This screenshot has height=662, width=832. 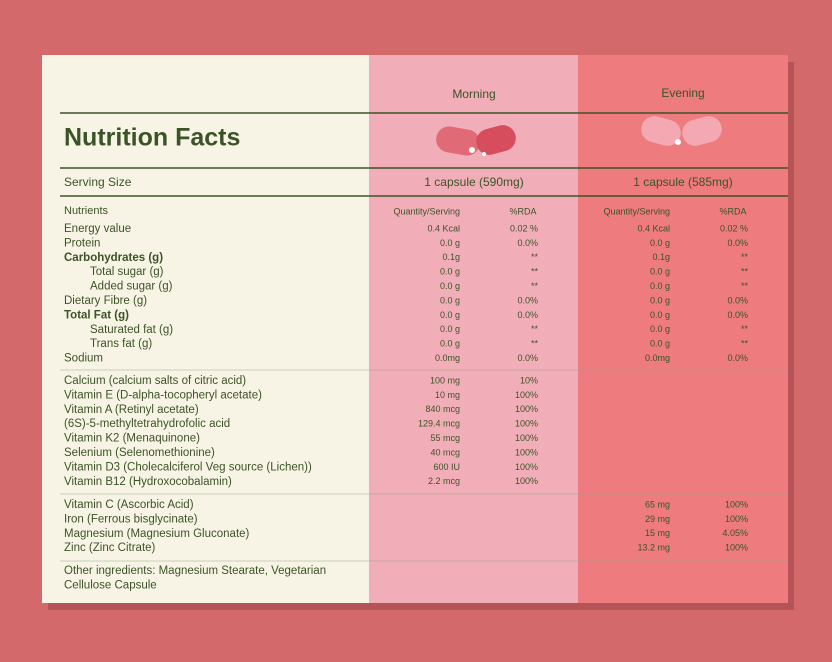 I want to click on title: Nutrition Facts, so click(x=152, y=138).